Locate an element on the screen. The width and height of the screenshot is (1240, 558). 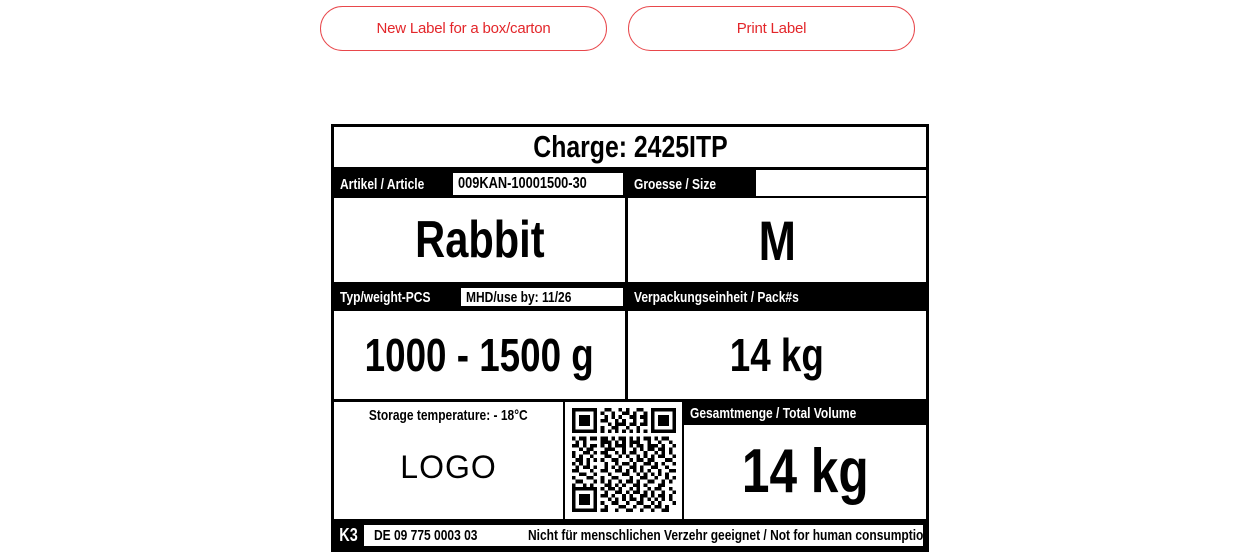
article-value-text: 009KAN-10001500-30 is located at coordinates (522, 184).